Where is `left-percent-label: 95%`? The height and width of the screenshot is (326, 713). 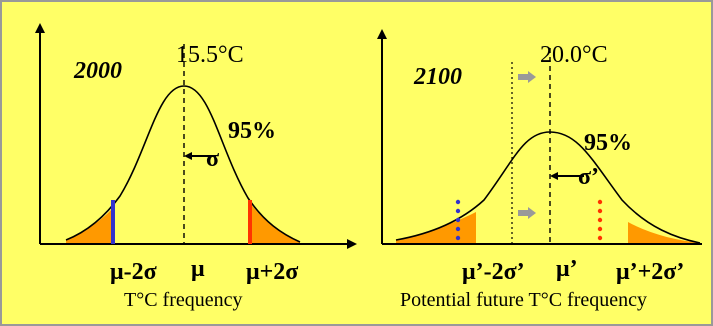 left-percent-label: 95% is located at coordinates (252, 131).